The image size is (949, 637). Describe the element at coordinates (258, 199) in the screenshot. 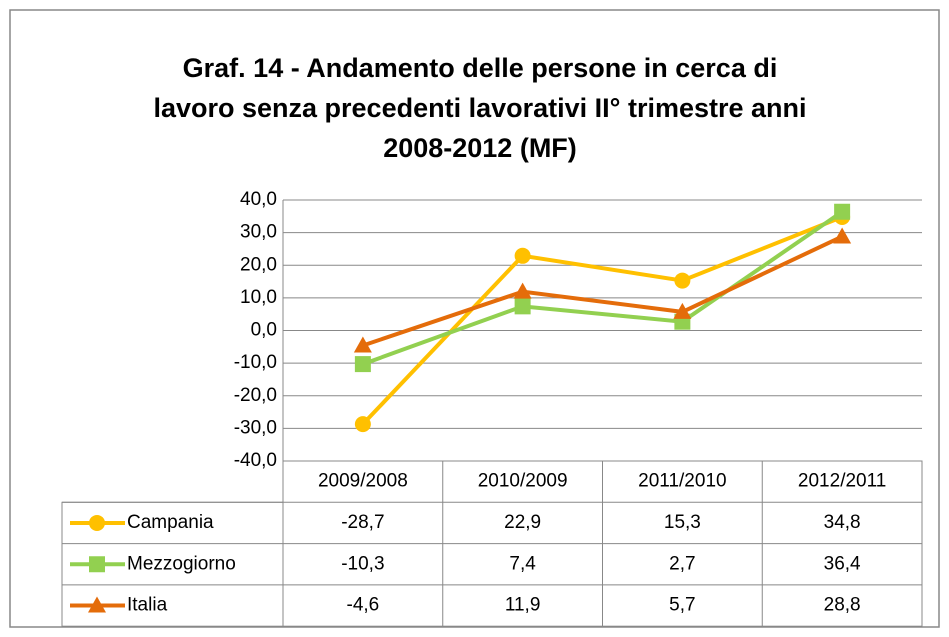

I see `y-tick-label: 40,0` at that location.